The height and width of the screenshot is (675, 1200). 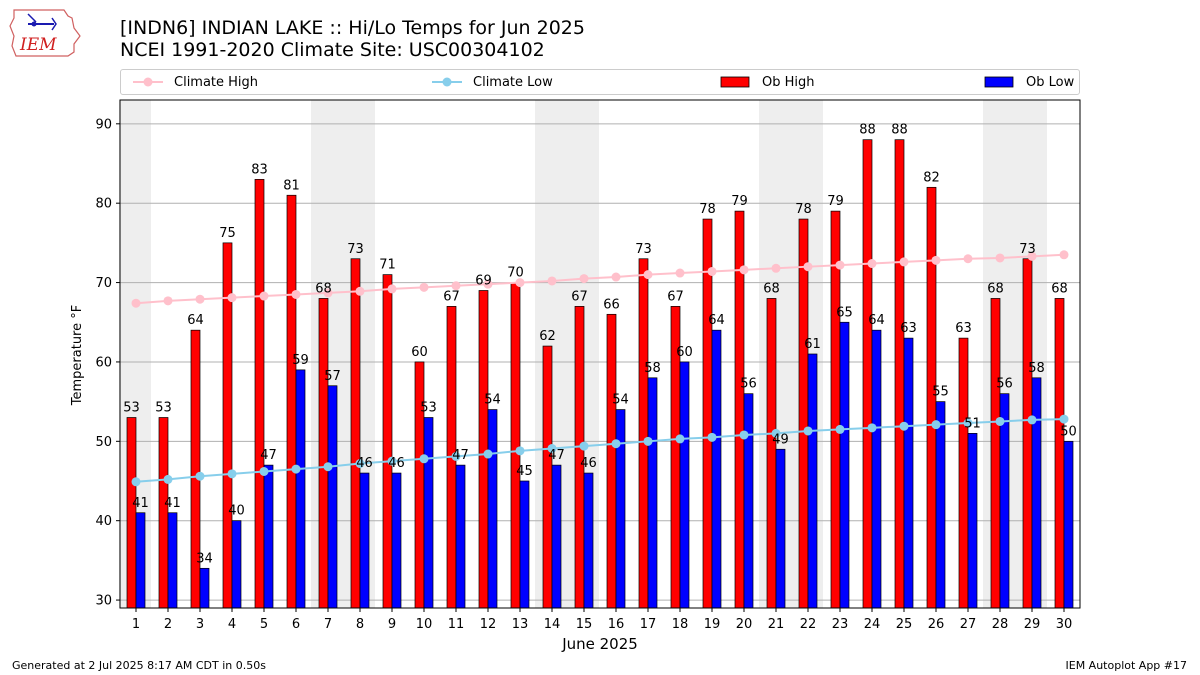 I want to click on x-tick-label: 27, so click(x=968, y=624).